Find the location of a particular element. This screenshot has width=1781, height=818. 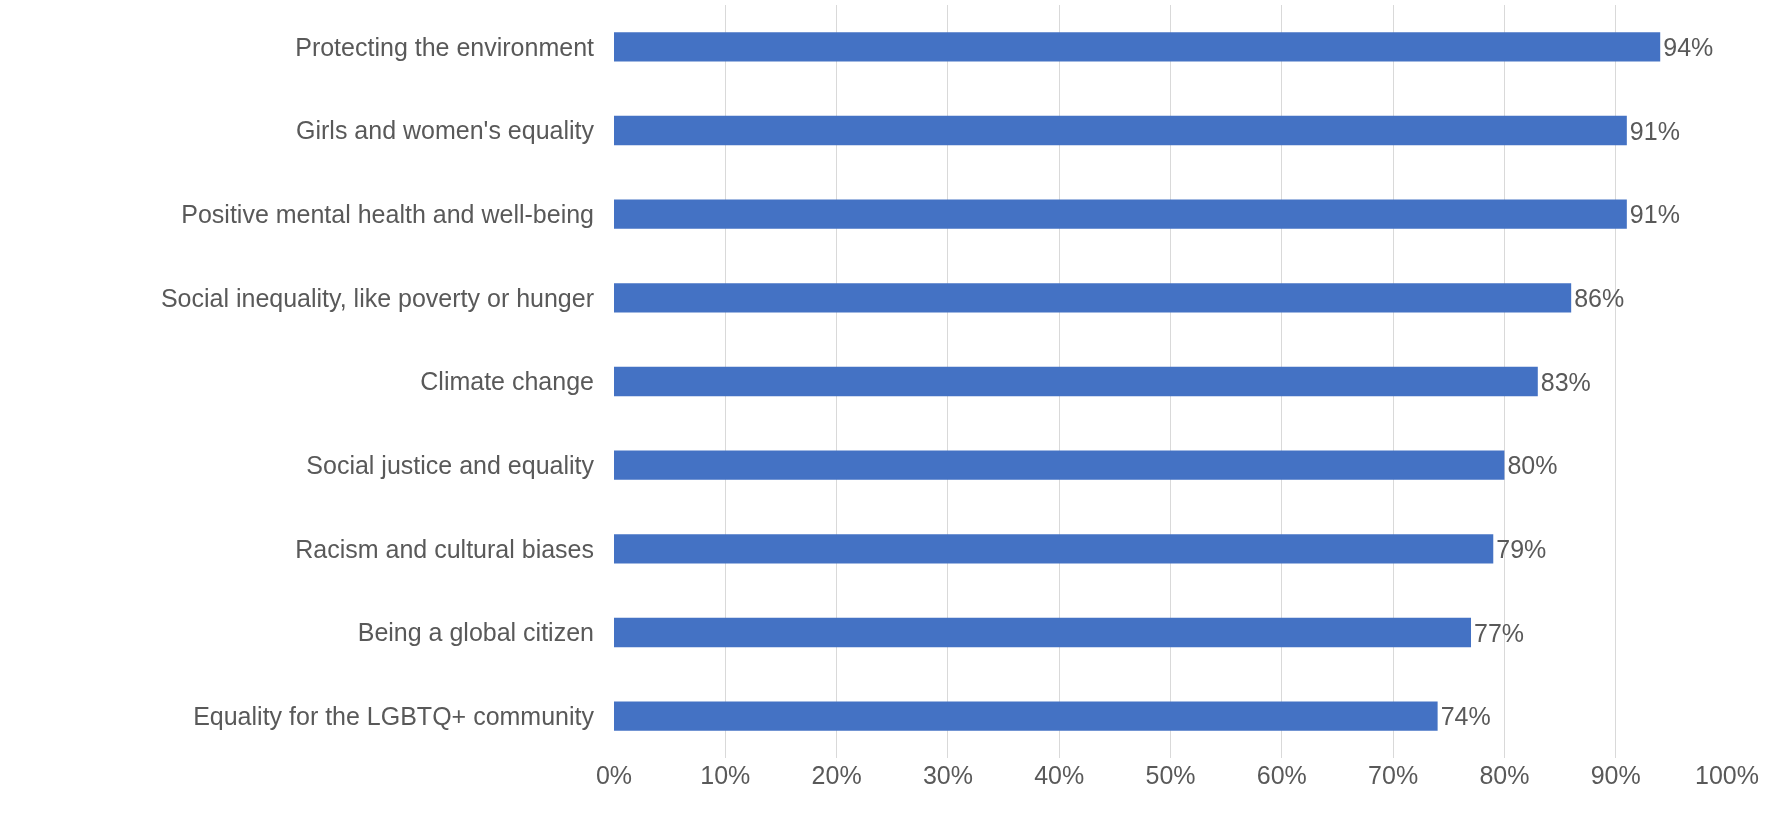

data-label: 80% is located at coordinates (1532, 465).